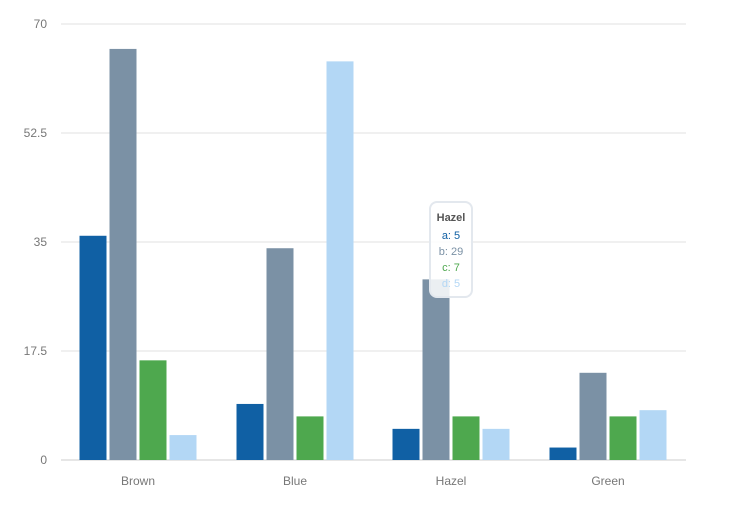 The width and height of the screenshot is (731, 508). What do you see at coordinates (653, 435) in the screenshot?
I see `bar-green-d` at bounding box center [653, 435].